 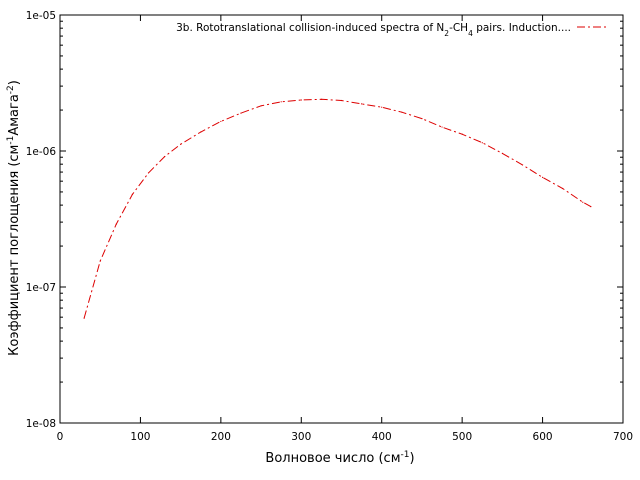 I want to click on x-tick-label: 300, so click(x=301, y=437).